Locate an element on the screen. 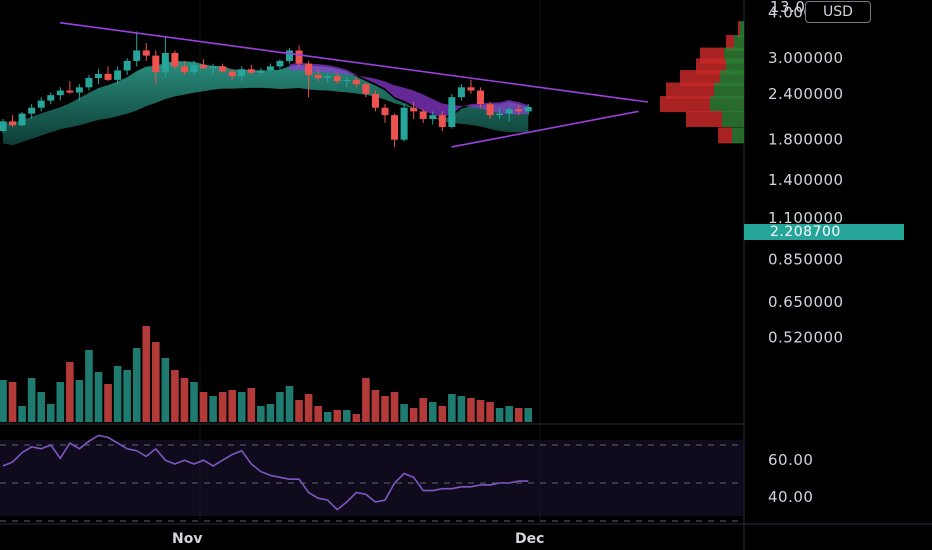  rsi-path is located at coordinates (265, 472).